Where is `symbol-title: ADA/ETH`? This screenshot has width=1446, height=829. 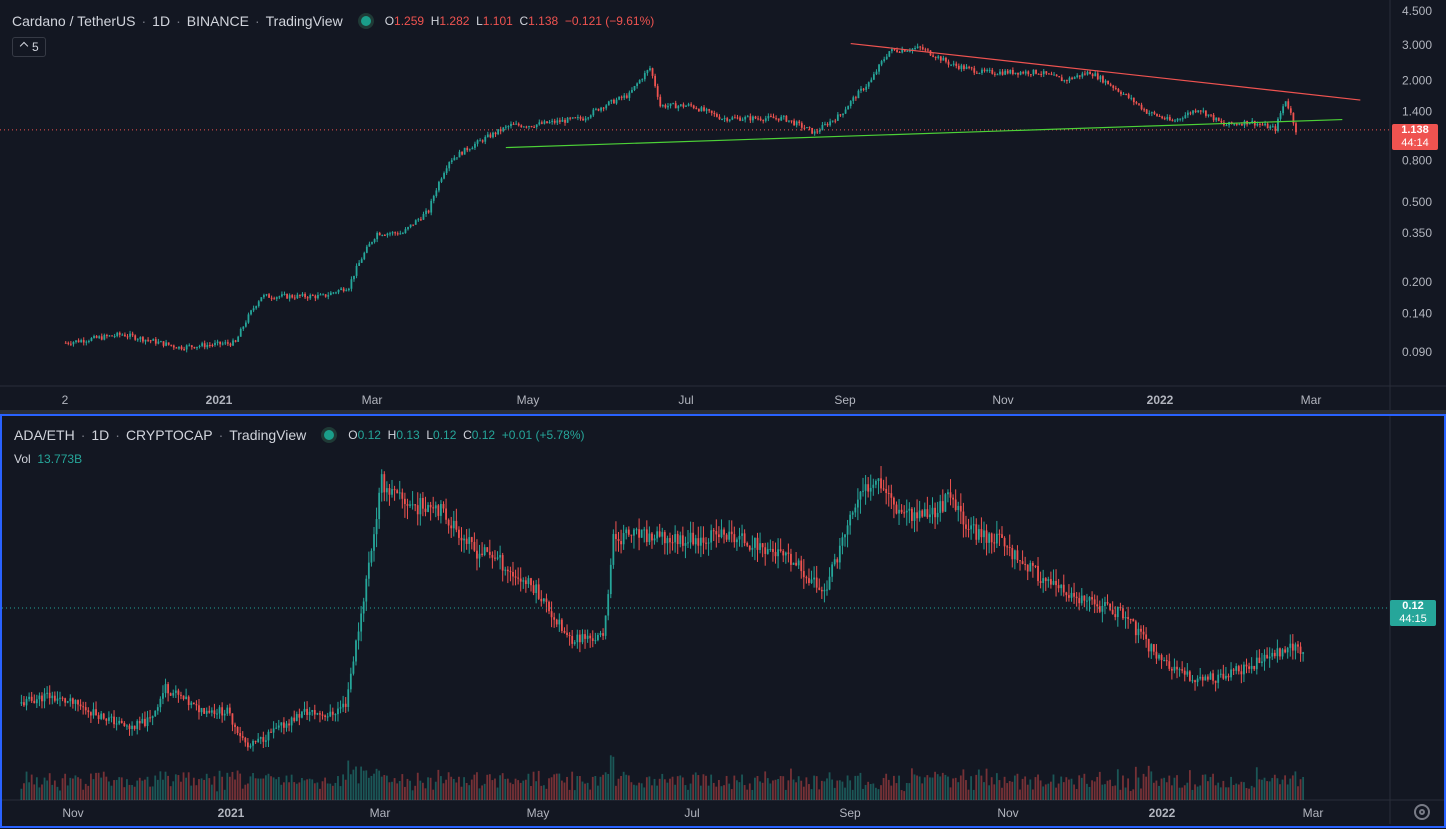 symbol-title: ADA/ETH is located at coordinates (44, 435).